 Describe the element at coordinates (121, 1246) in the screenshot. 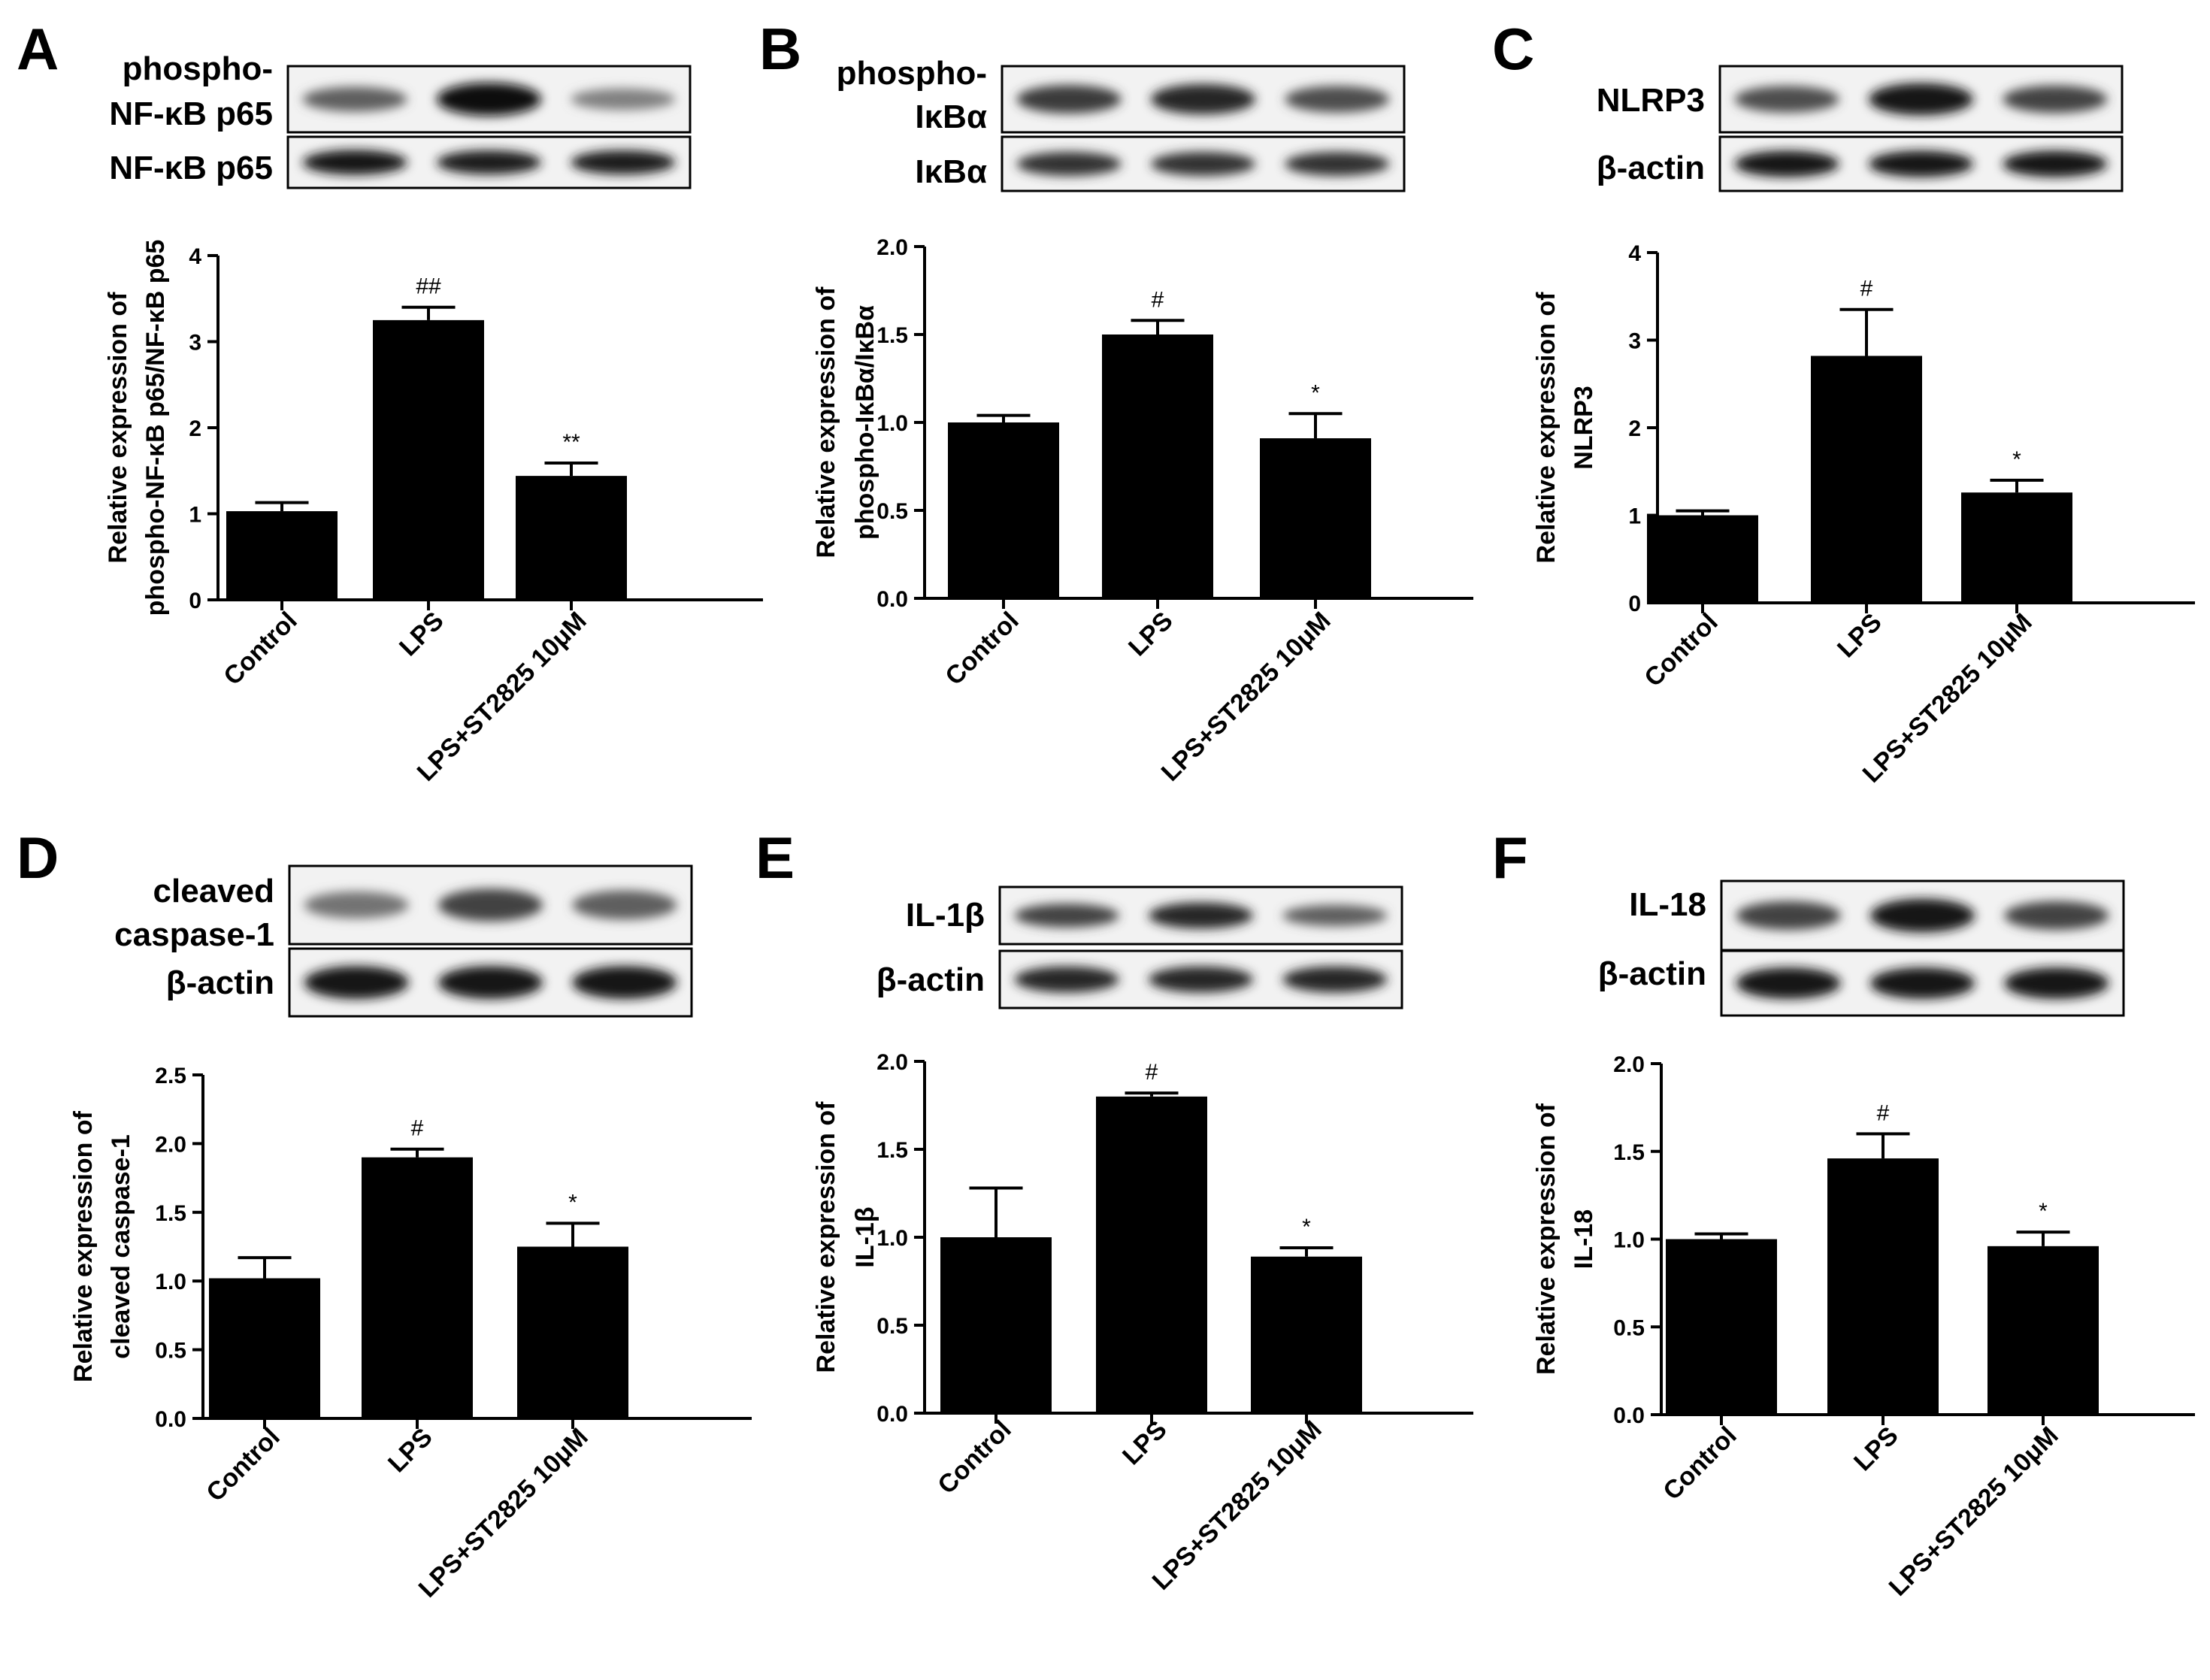

I see `y-axis-title: cleaved caspase-1` at that location.